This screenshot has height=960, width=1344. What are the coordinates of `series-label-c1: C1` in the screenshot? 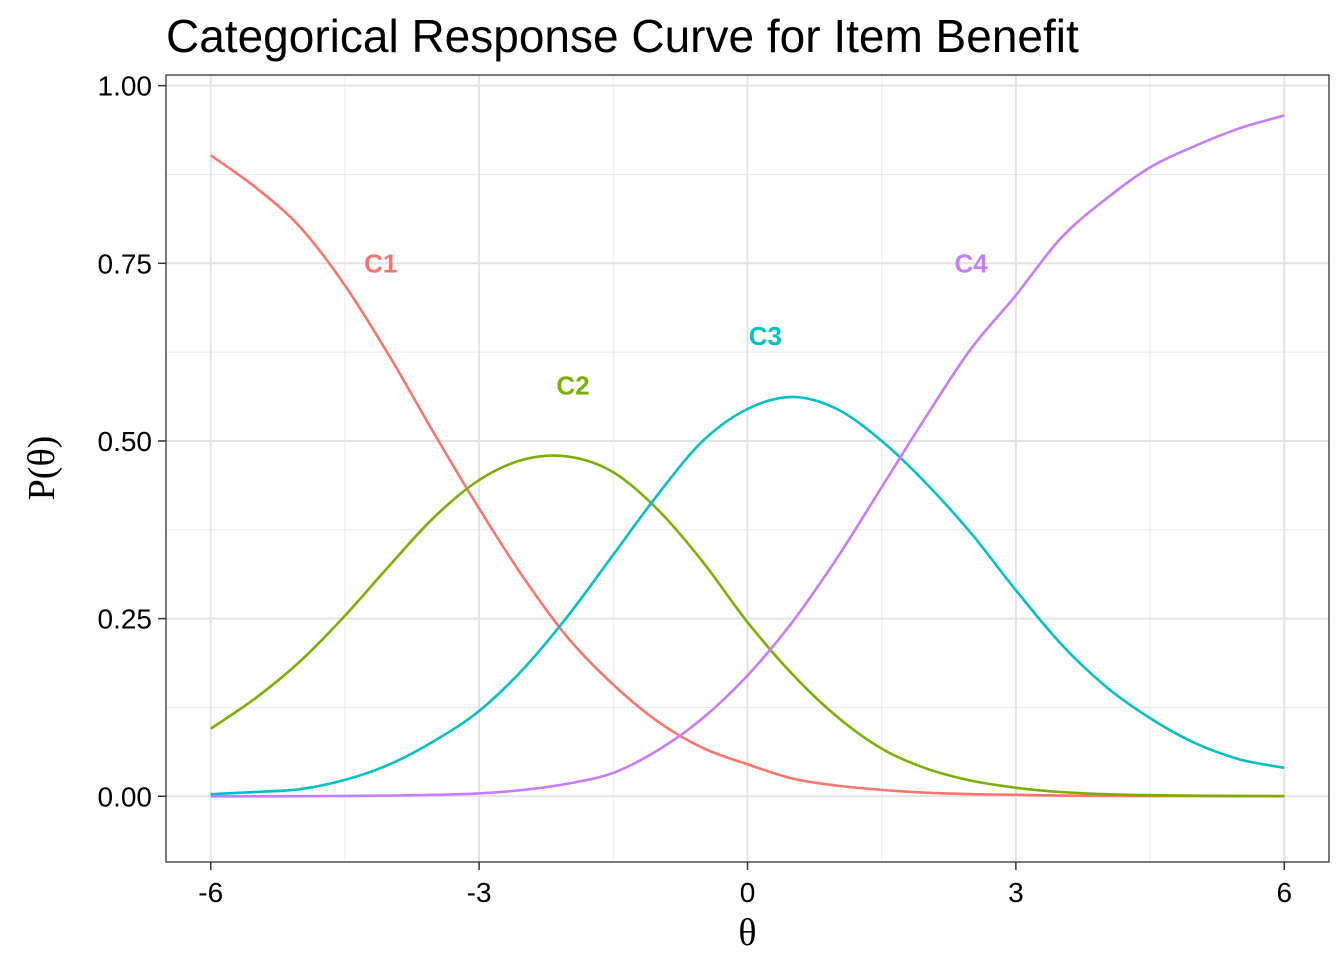 It's located at (380, 263).